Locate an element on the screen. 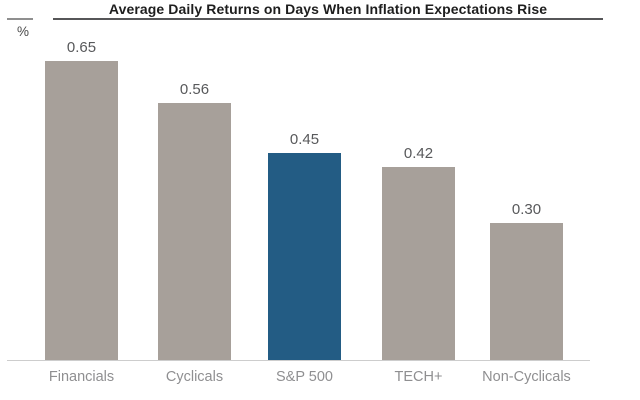  bar-value-label: 0.30 is located at coordinates (526, 209).